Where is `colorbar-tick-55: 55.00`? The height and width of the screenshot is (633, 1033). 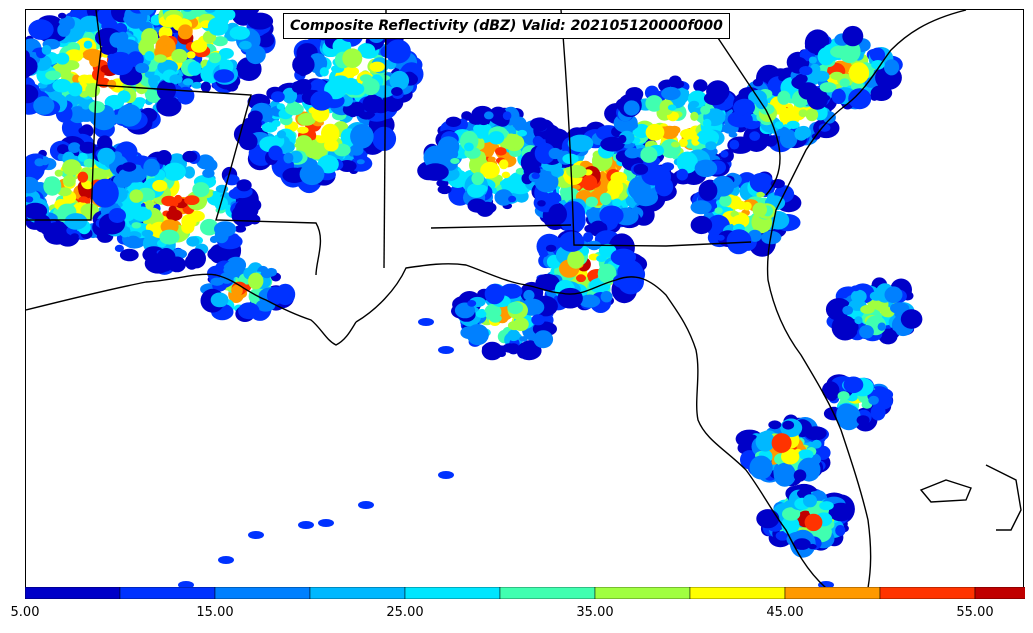 colorbar-tick-55: 55.00 is located at coordinates (975, 612).